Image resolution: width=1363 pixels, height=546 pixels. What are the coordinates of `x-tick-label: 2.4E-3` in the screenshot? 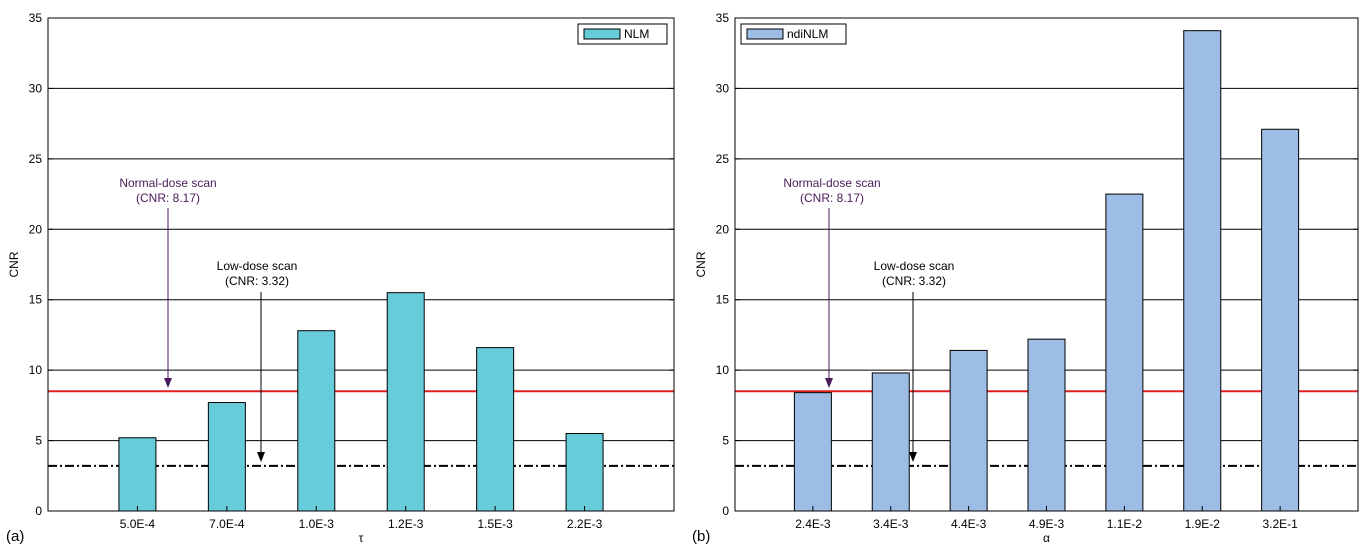 It's located at (813, 524).